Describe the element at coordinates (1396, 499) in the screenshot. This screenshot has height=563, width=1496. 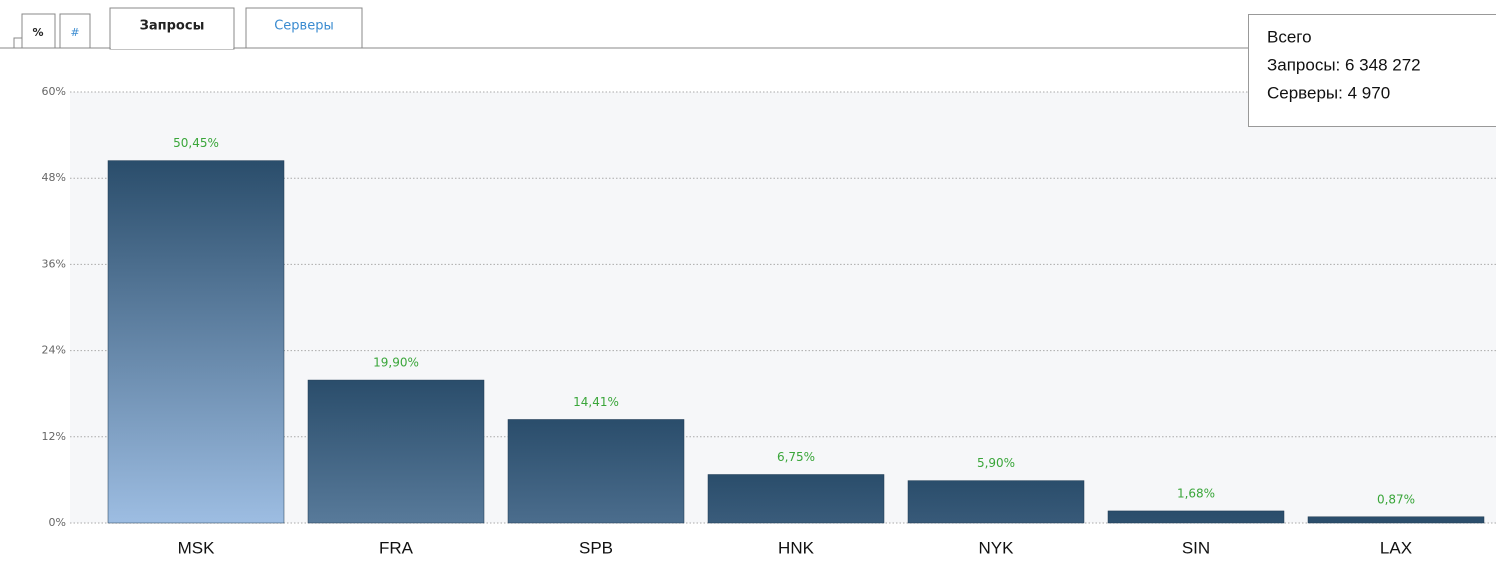
I see `value-label: 0,87%` at that location.